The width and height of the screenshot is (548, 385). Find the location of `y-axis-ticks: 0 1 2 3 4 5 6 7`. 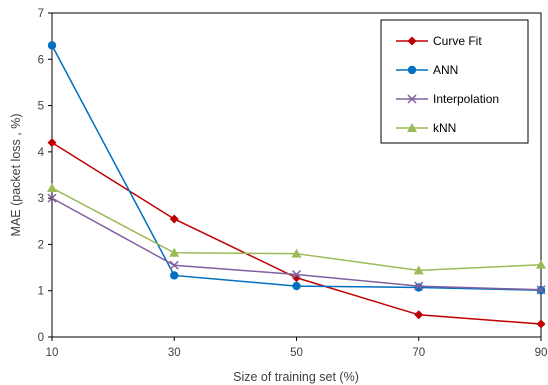

y-axis-ticks: 0 1 2 3 4 5 6 7 is located at coordinates (45, 176).